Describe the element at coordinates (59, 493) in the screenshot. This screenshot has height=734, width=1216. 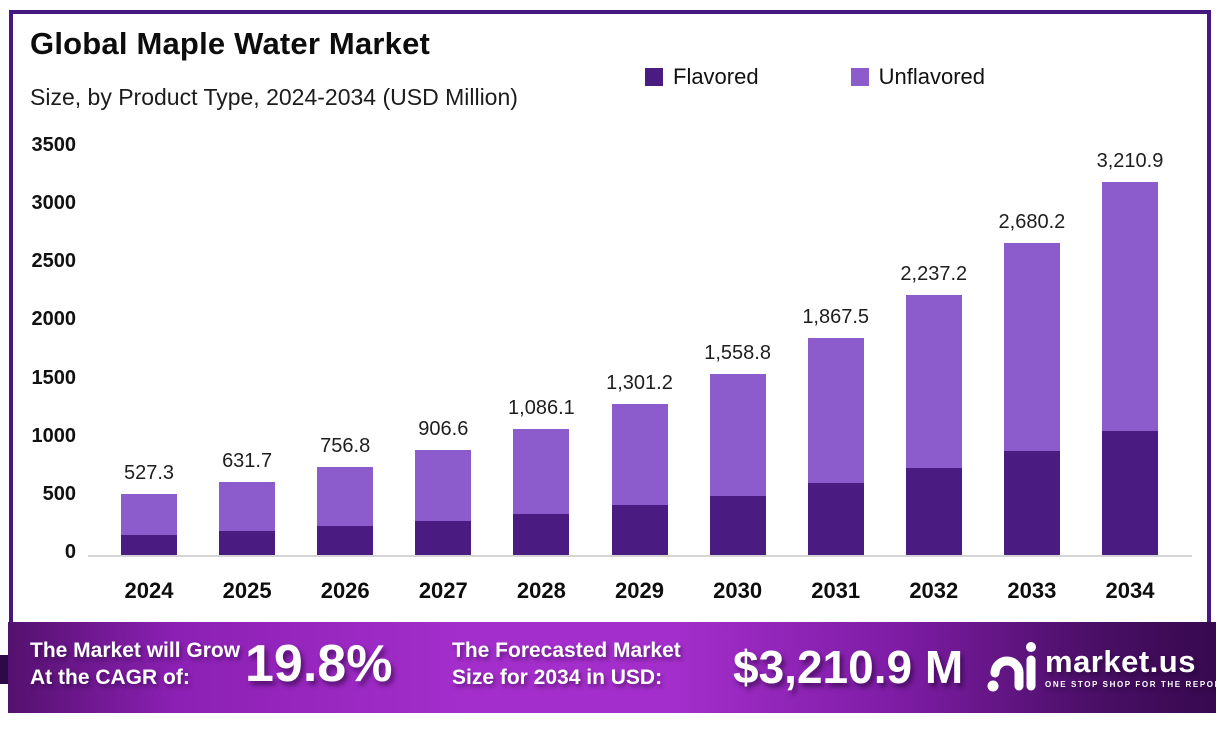
I see `y-axis-tick-500: 500` at that location.